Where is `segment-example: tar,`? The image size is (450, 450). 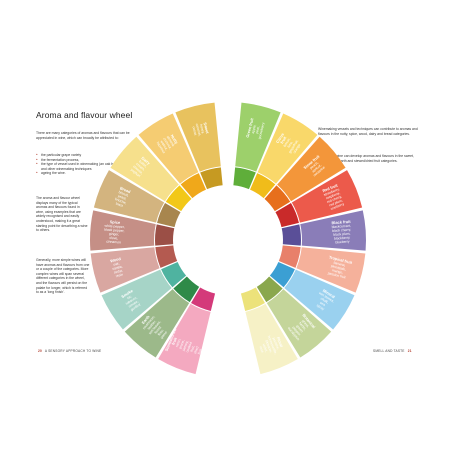 segment-example: tar, is located at coordinates (129, 297).